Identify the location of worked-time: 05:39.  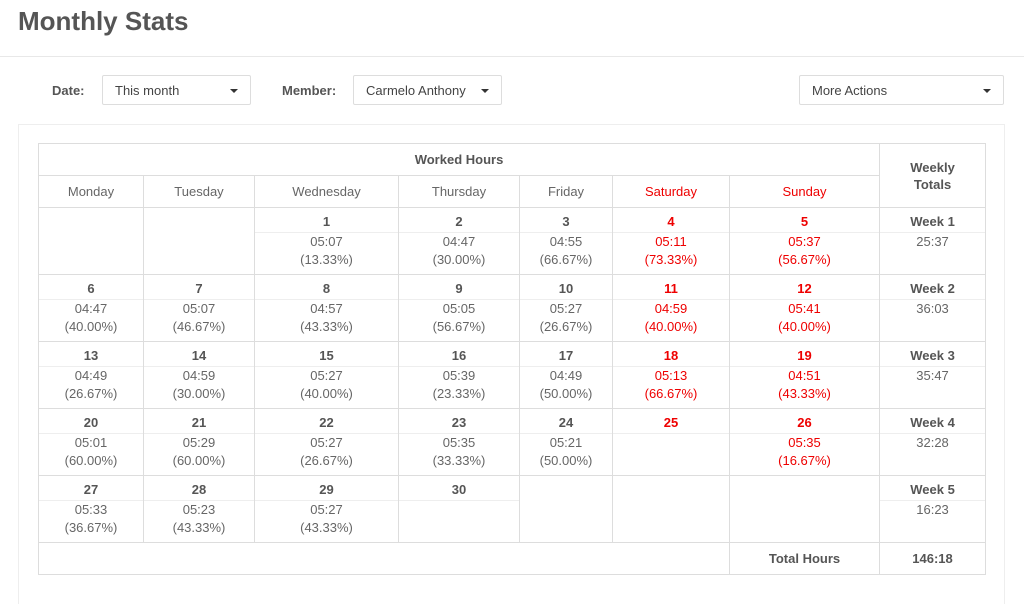
(459, 375).